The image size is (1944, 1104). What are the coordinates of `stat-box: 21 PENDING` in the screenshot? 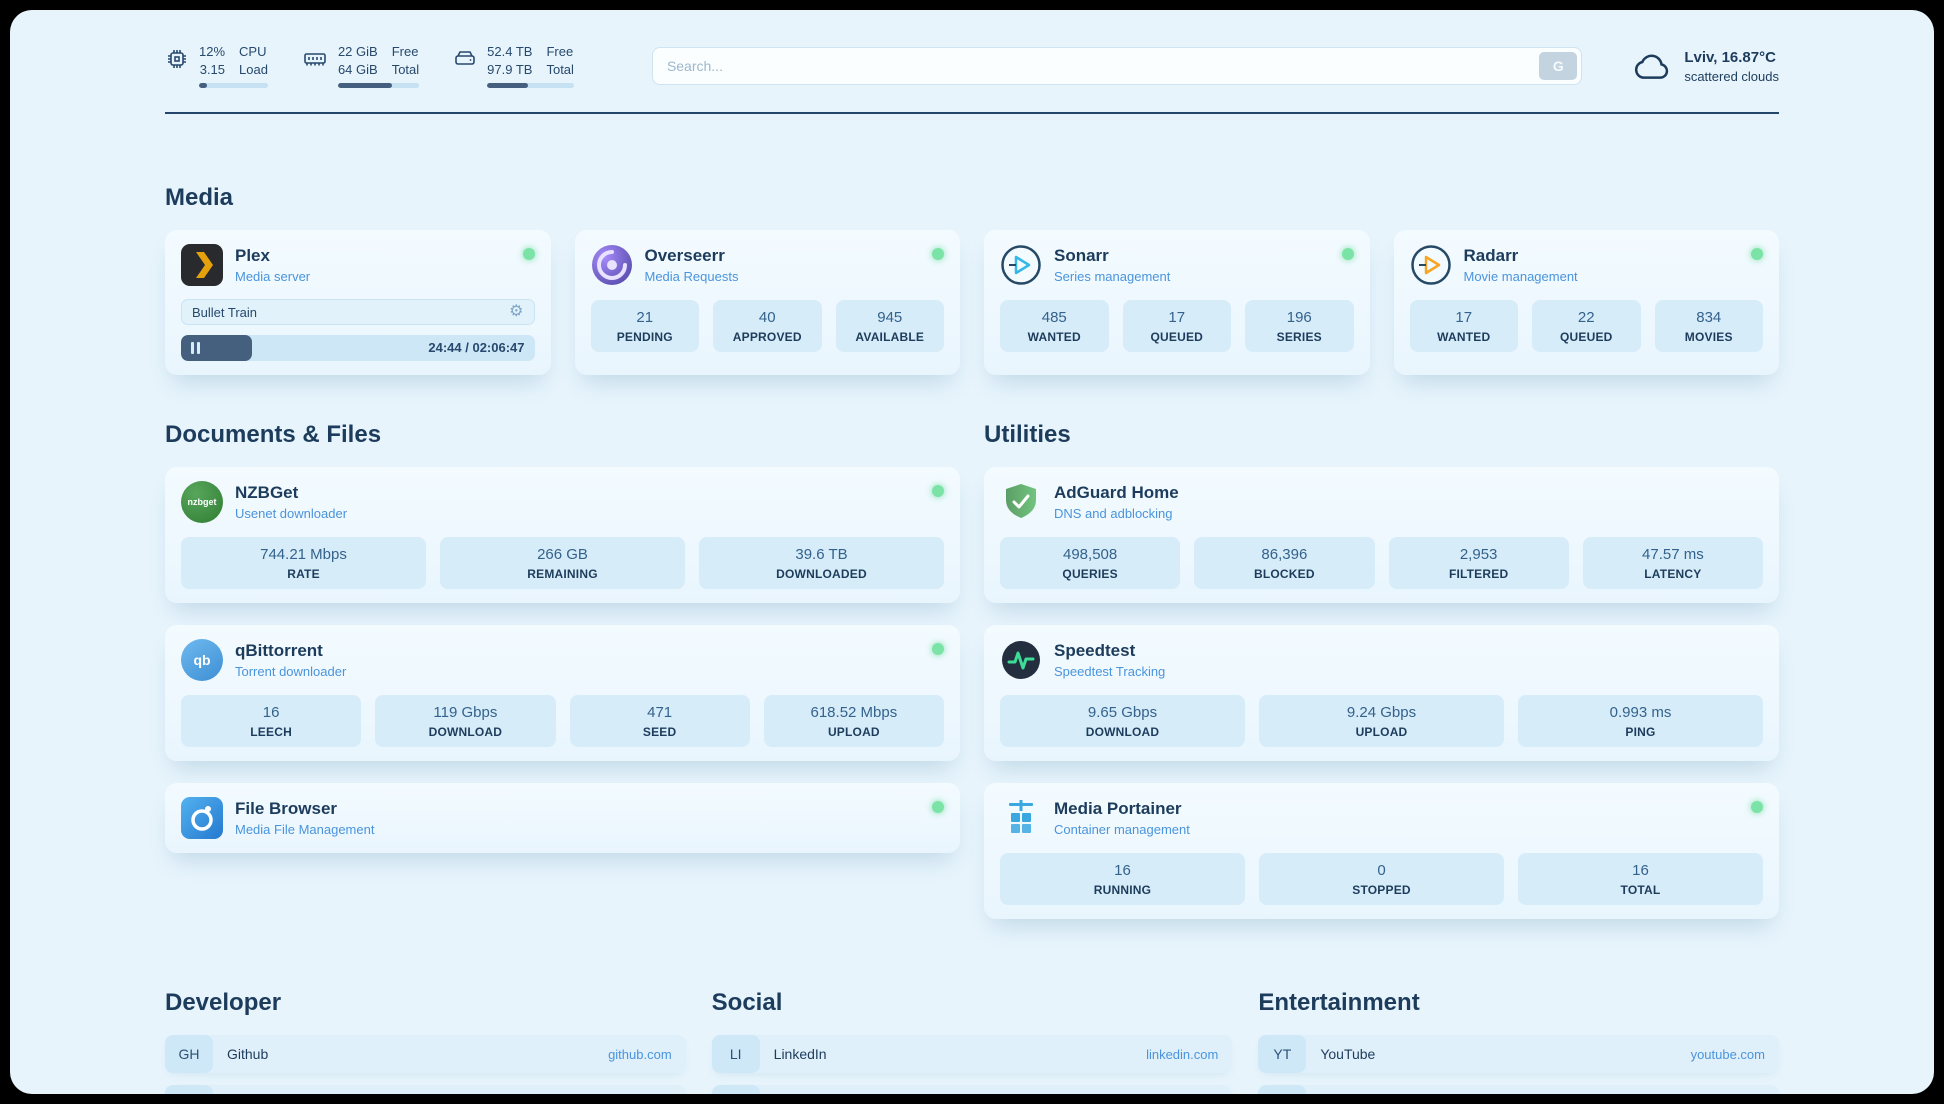 It's located at (644, 326).